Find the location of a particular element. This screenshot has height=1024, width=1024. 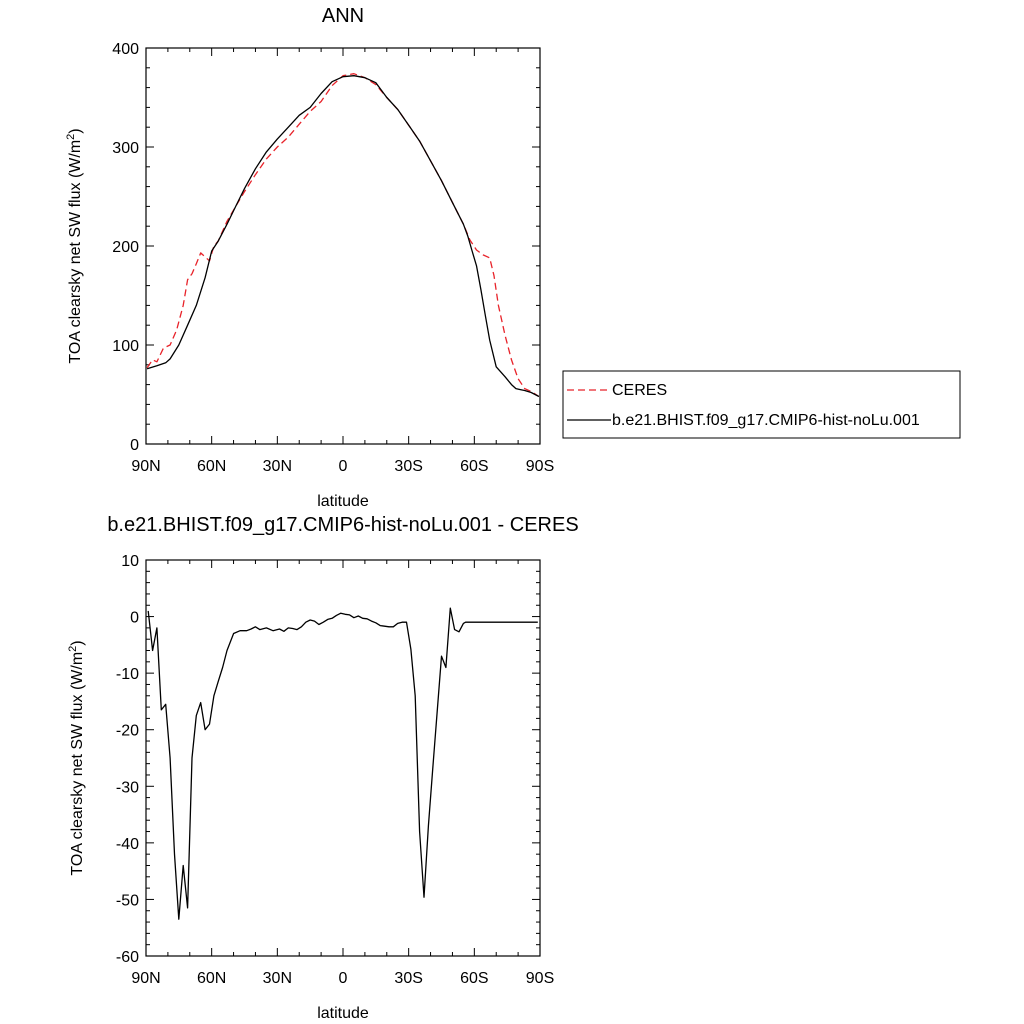

y-axis-label-bottom: TOA clearsky net SW flux (W/m2) is located at coordinates (76, 757).